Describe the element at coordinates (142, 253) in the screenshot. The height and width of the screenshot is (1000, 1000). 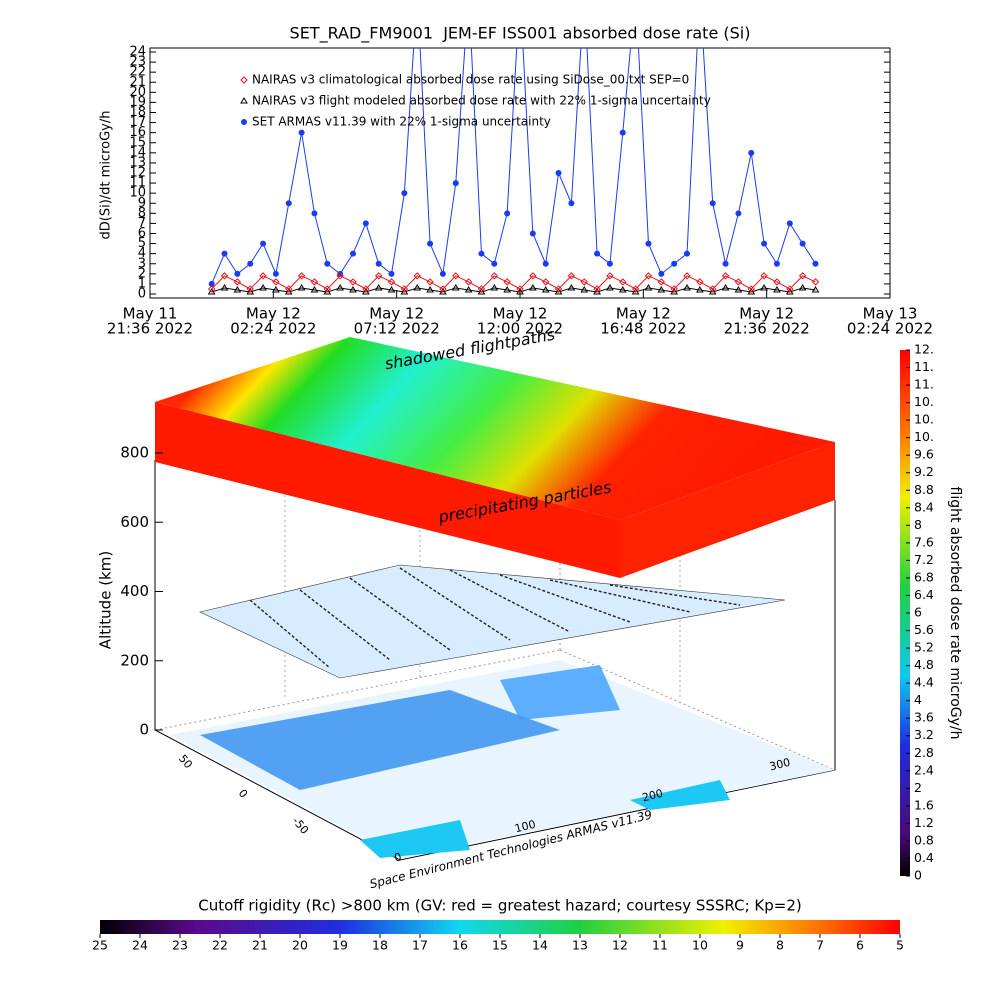
I see `y-tick-label: 4` at that location.